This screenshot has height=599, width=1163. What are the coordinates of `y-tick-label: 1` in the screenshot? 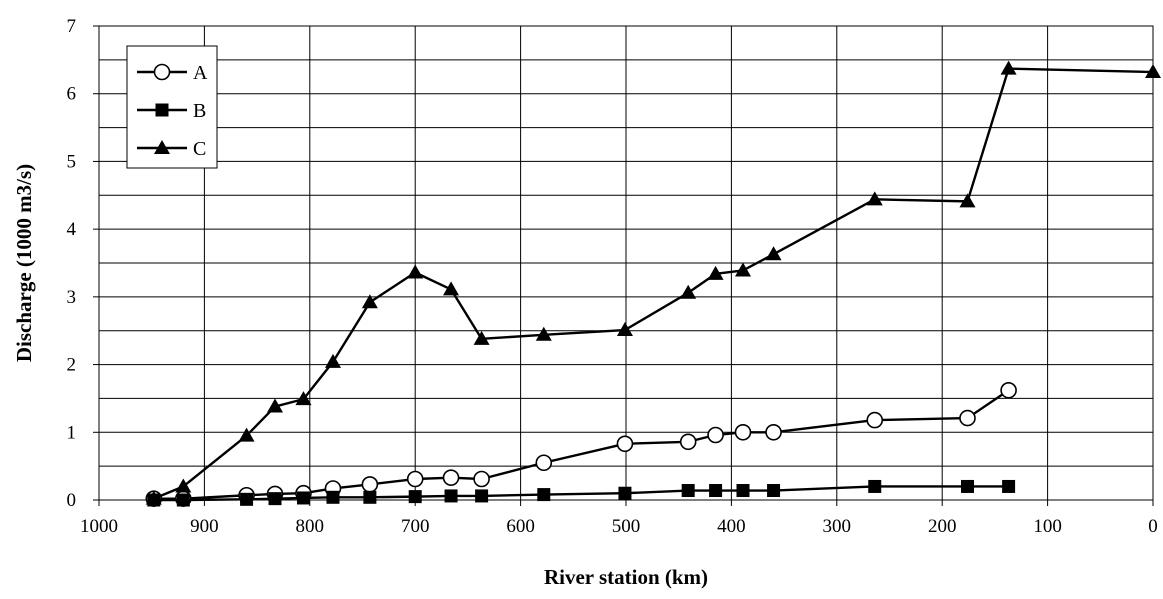 It's located at (72, 432).